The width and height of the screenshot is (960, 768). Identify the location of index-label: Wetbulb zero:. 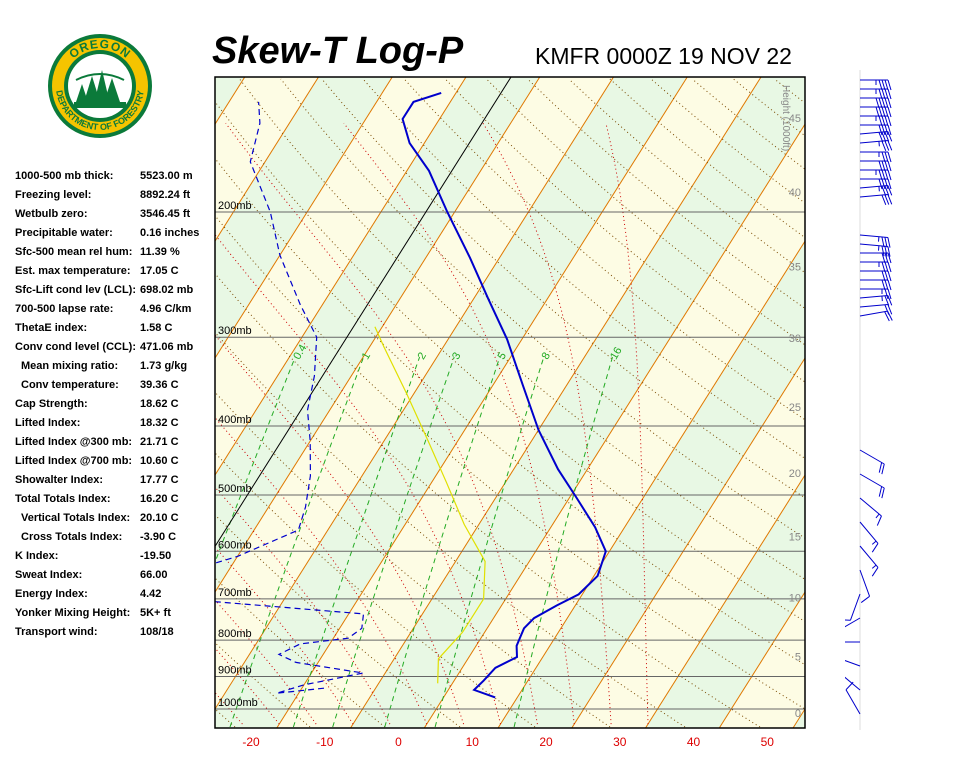
(51, 214).